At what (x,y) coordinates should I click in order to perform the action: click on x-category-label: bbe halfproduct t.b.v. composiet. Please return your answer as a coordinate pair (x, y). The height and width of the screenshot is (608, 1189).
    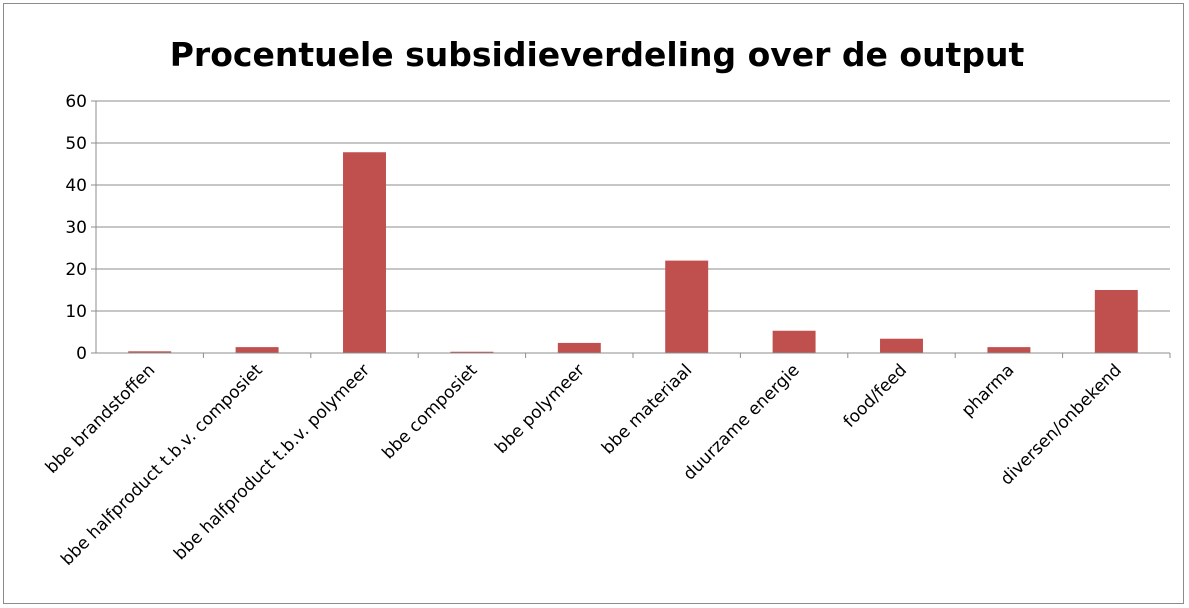
    Looking at the image, I should click on (162, 465).